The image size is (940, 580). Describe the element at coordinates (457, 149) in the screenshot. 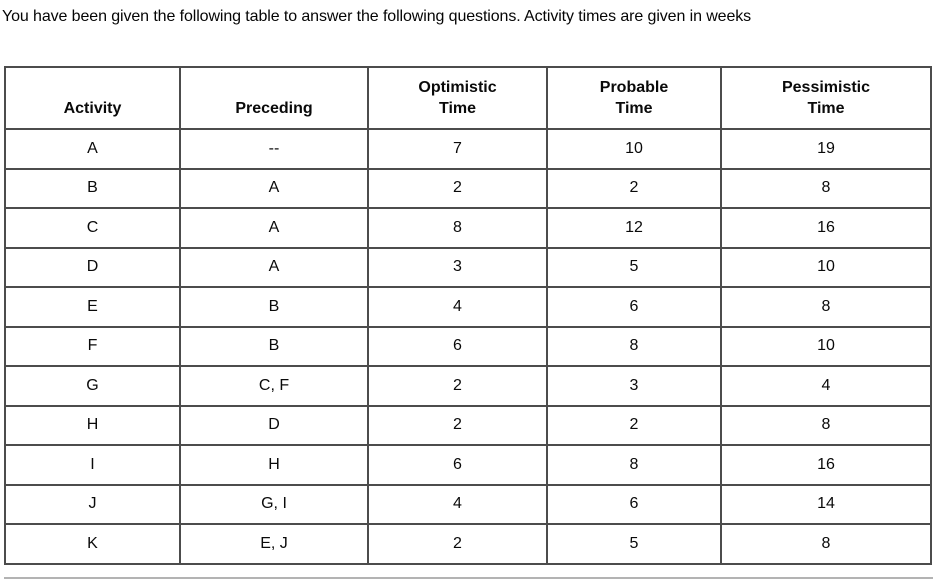

I see `cell-optimistic: 7` at that location.